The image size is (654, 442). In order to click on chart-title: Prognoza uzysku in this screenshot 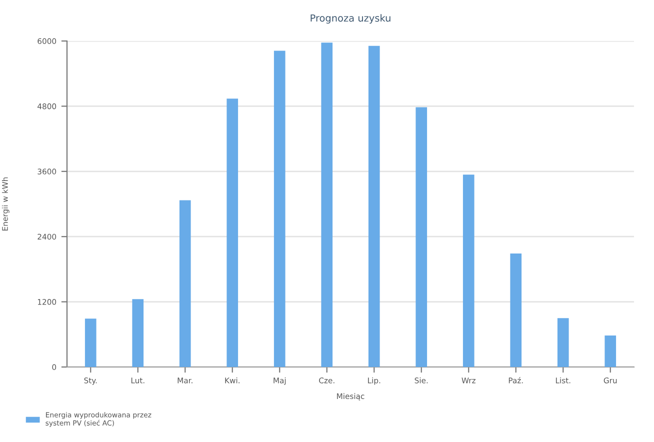, I will do `click(350, 19)`.